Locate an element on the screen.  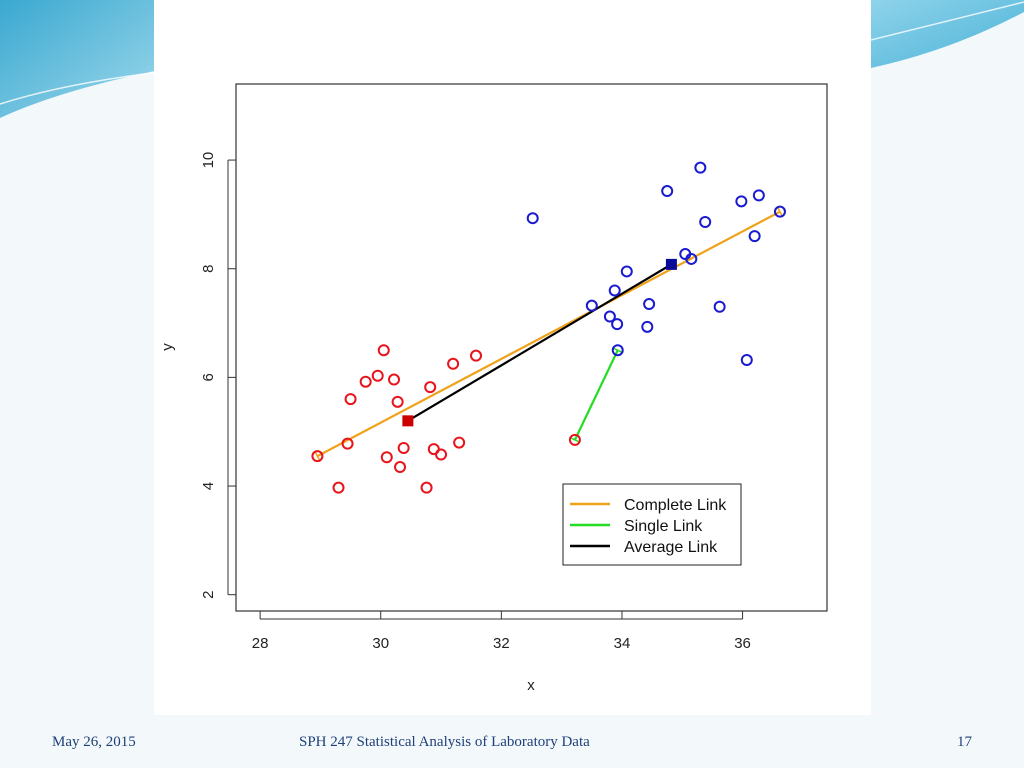
wave-left-decoration is located at coordinates (80, 59).